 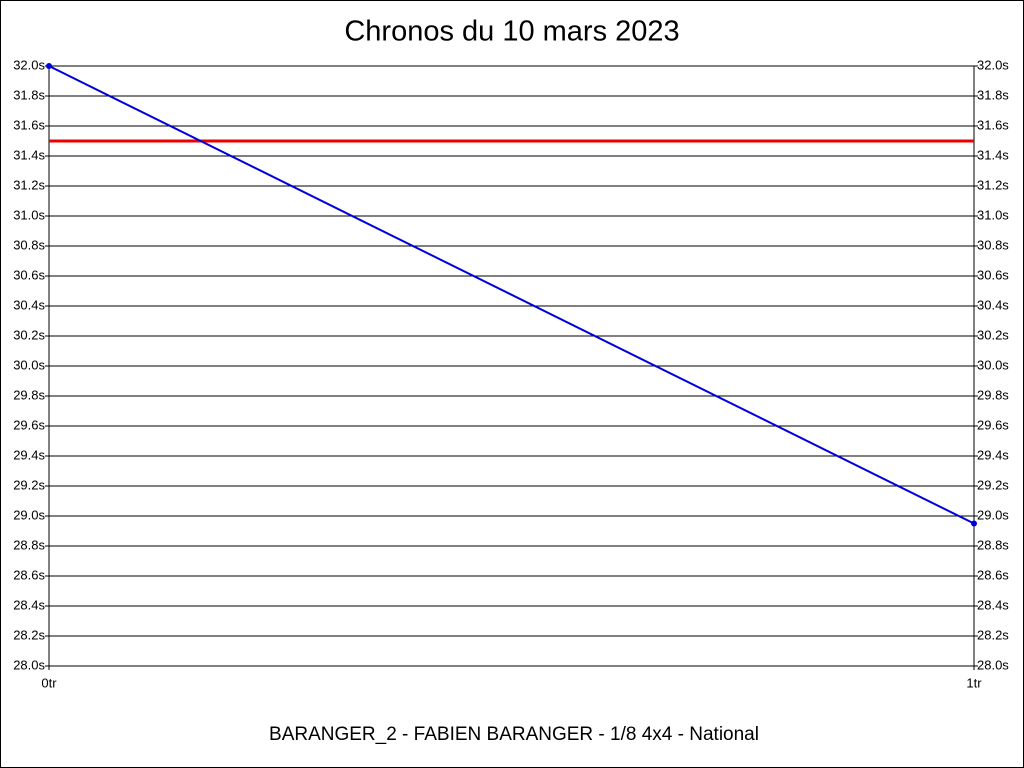 What do you see at coordinates (29, 154) in the screenshot?
I see `y-tick-label: 31.4s` at bounding box center [29, 154].